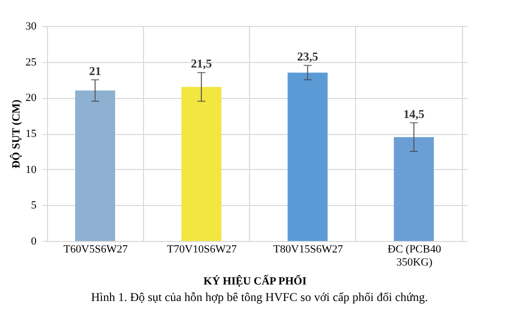  I want to click on x-tick-label: T70V10S6W27, so click(202, 250).